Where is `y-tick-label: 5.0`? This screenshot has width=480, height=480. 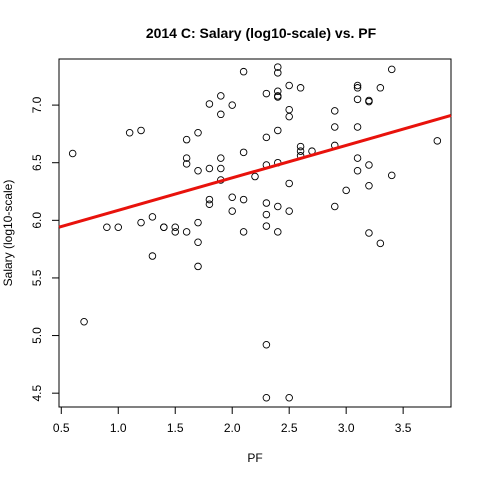 y-tick-label: 5.0 is located at coordinates (37, 335).